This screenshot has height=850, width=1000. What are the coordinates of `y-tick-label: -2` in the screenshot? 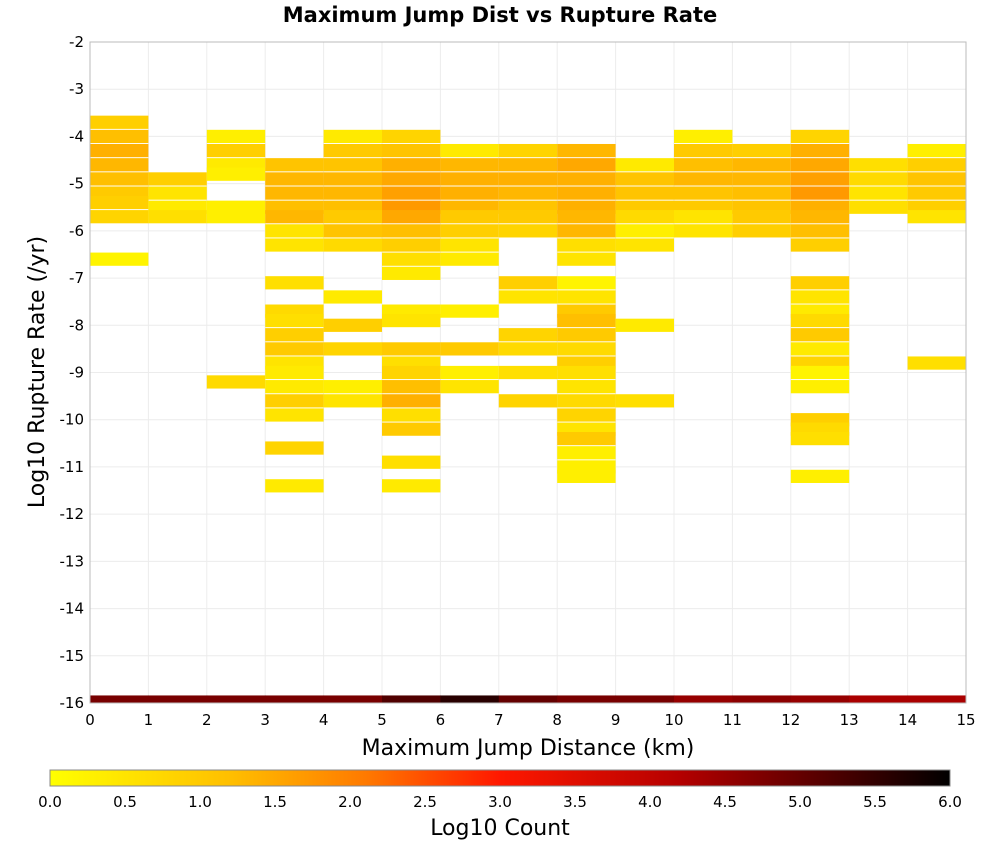 It's located at (76, 42).